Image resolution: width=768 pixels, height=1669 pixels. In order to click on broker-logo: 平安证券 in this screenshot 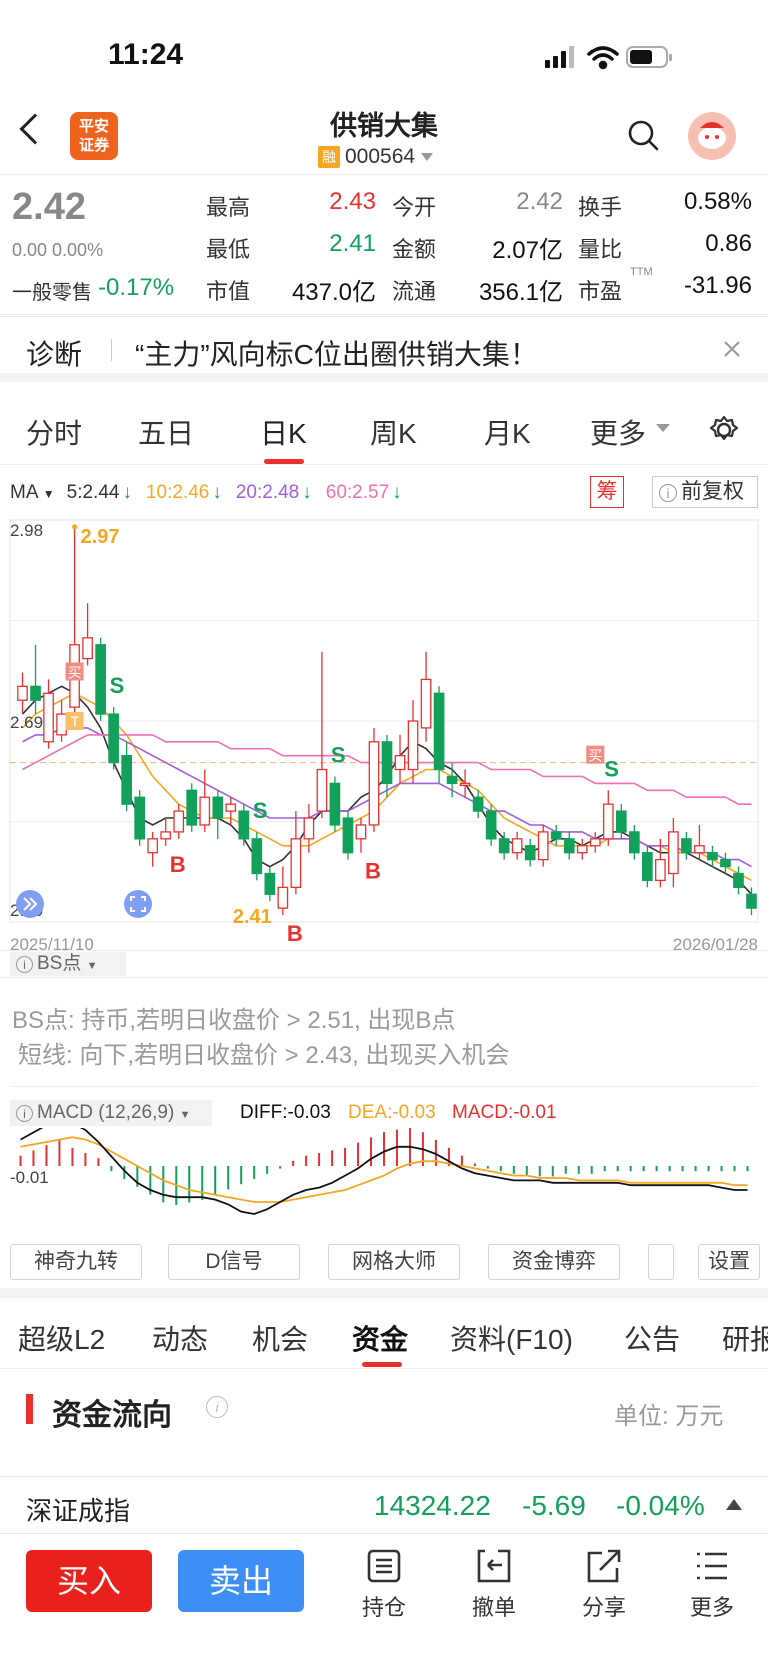, I will do `click(94, 136)`.